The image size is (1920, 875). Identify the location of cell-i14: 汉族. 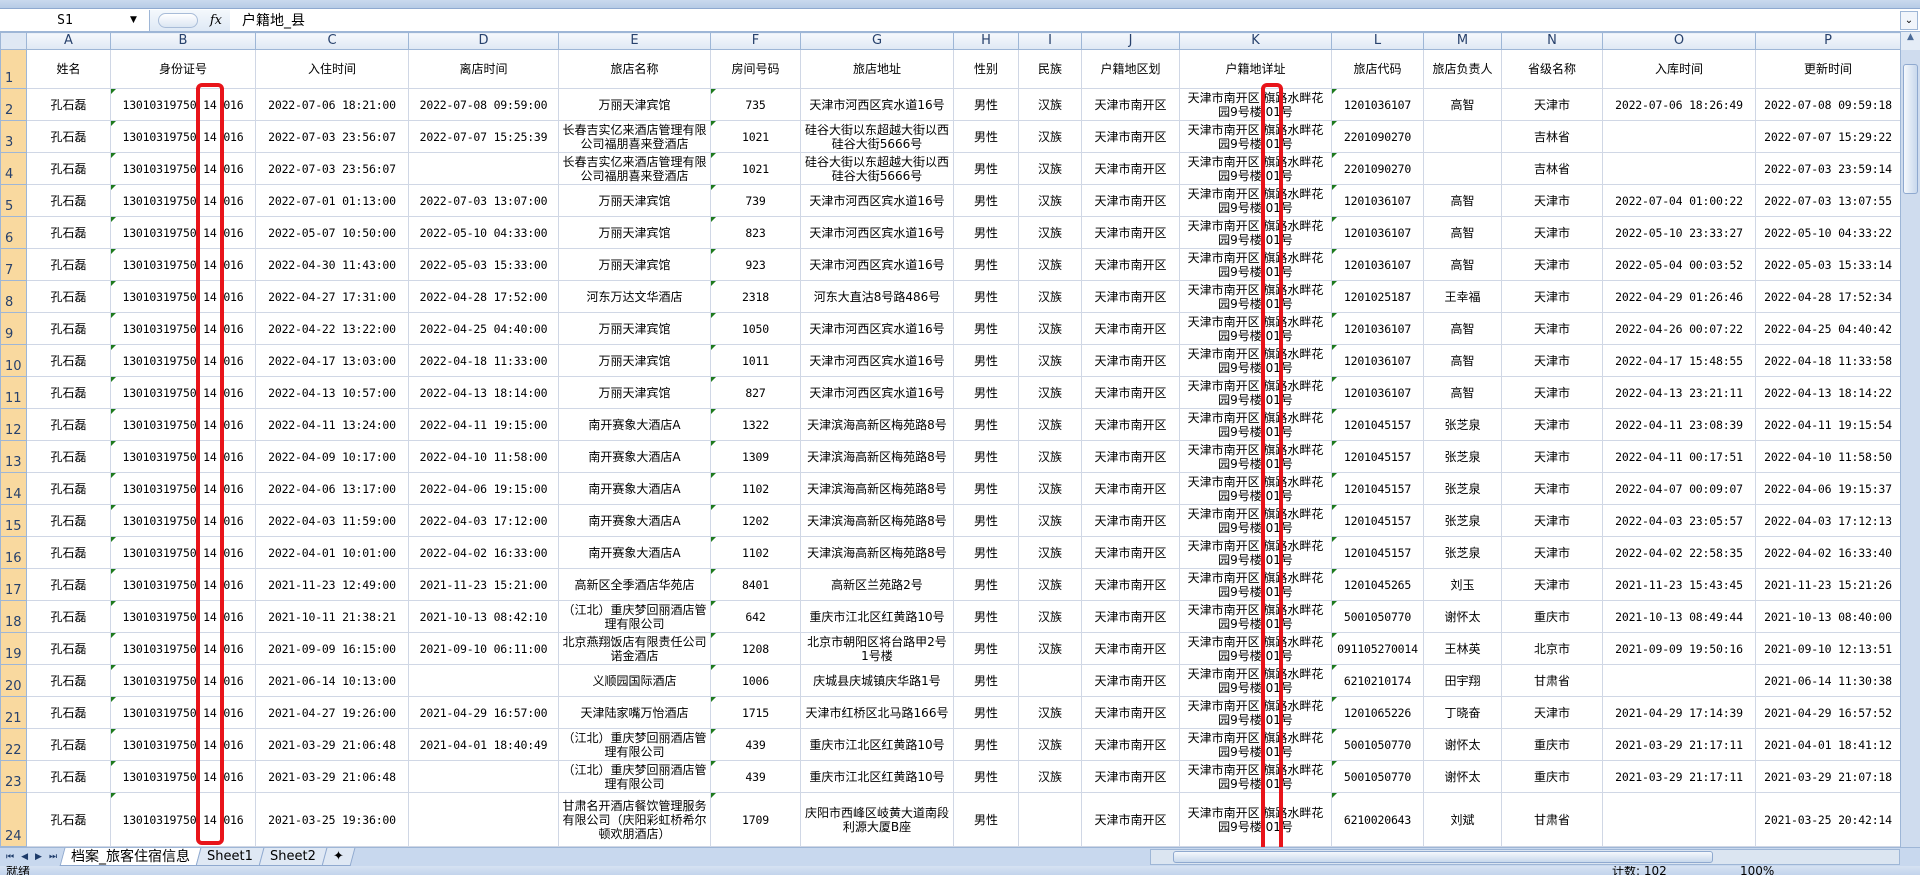
(1050, 488).